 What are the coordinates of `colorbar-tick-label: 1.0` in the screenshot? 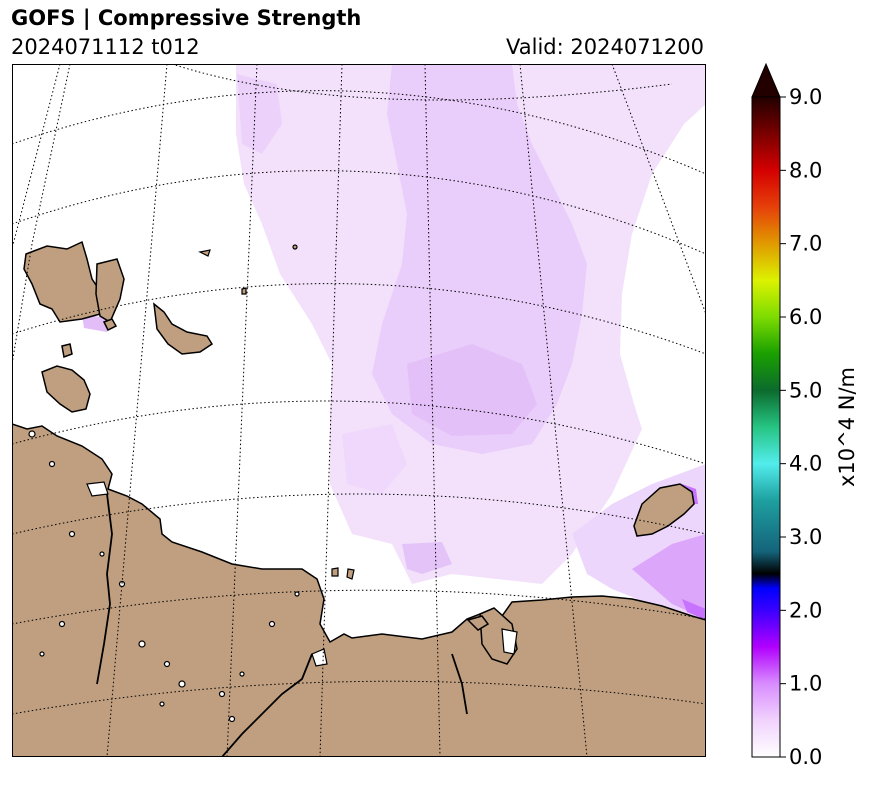 It's located at (805, 684).